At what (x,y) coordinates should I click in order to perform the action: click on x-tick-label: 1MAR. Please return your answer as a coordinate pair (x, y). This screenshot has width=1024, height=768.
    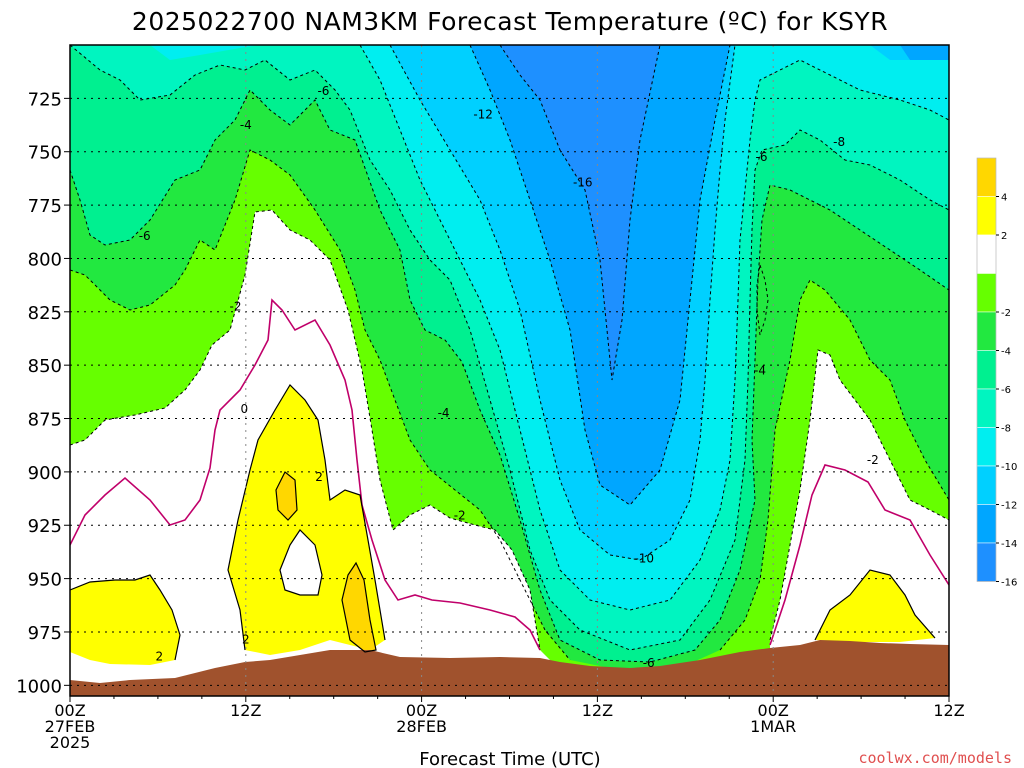
    Looking at the image, I should click on (773, 726).